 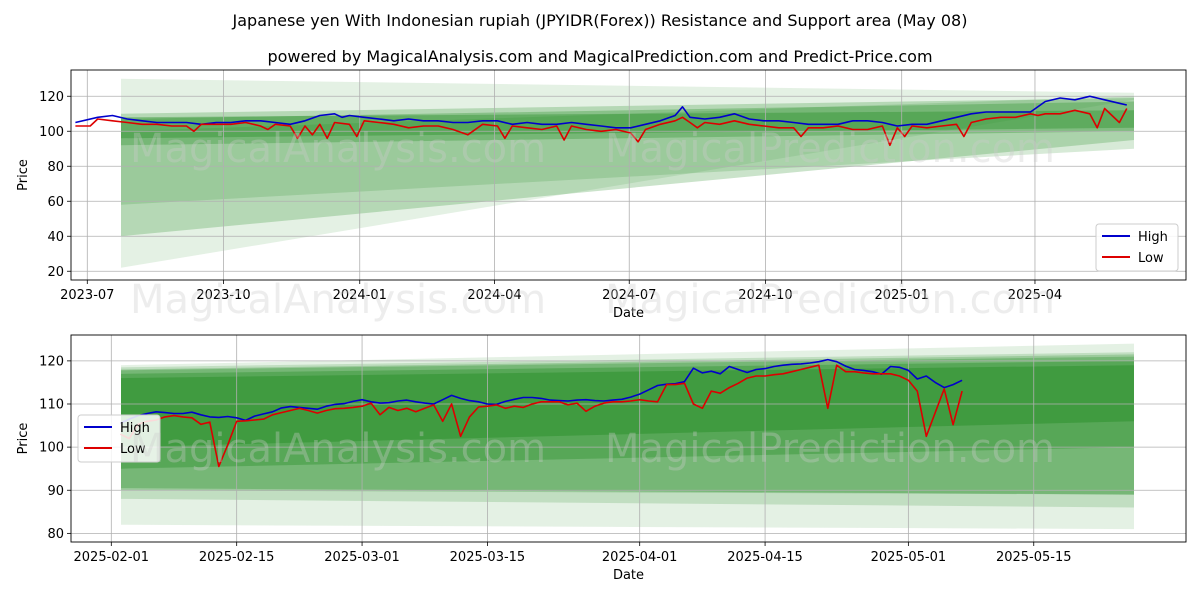 I want to click on x-tick-label: 2023-10, so click(x=223, y=295).